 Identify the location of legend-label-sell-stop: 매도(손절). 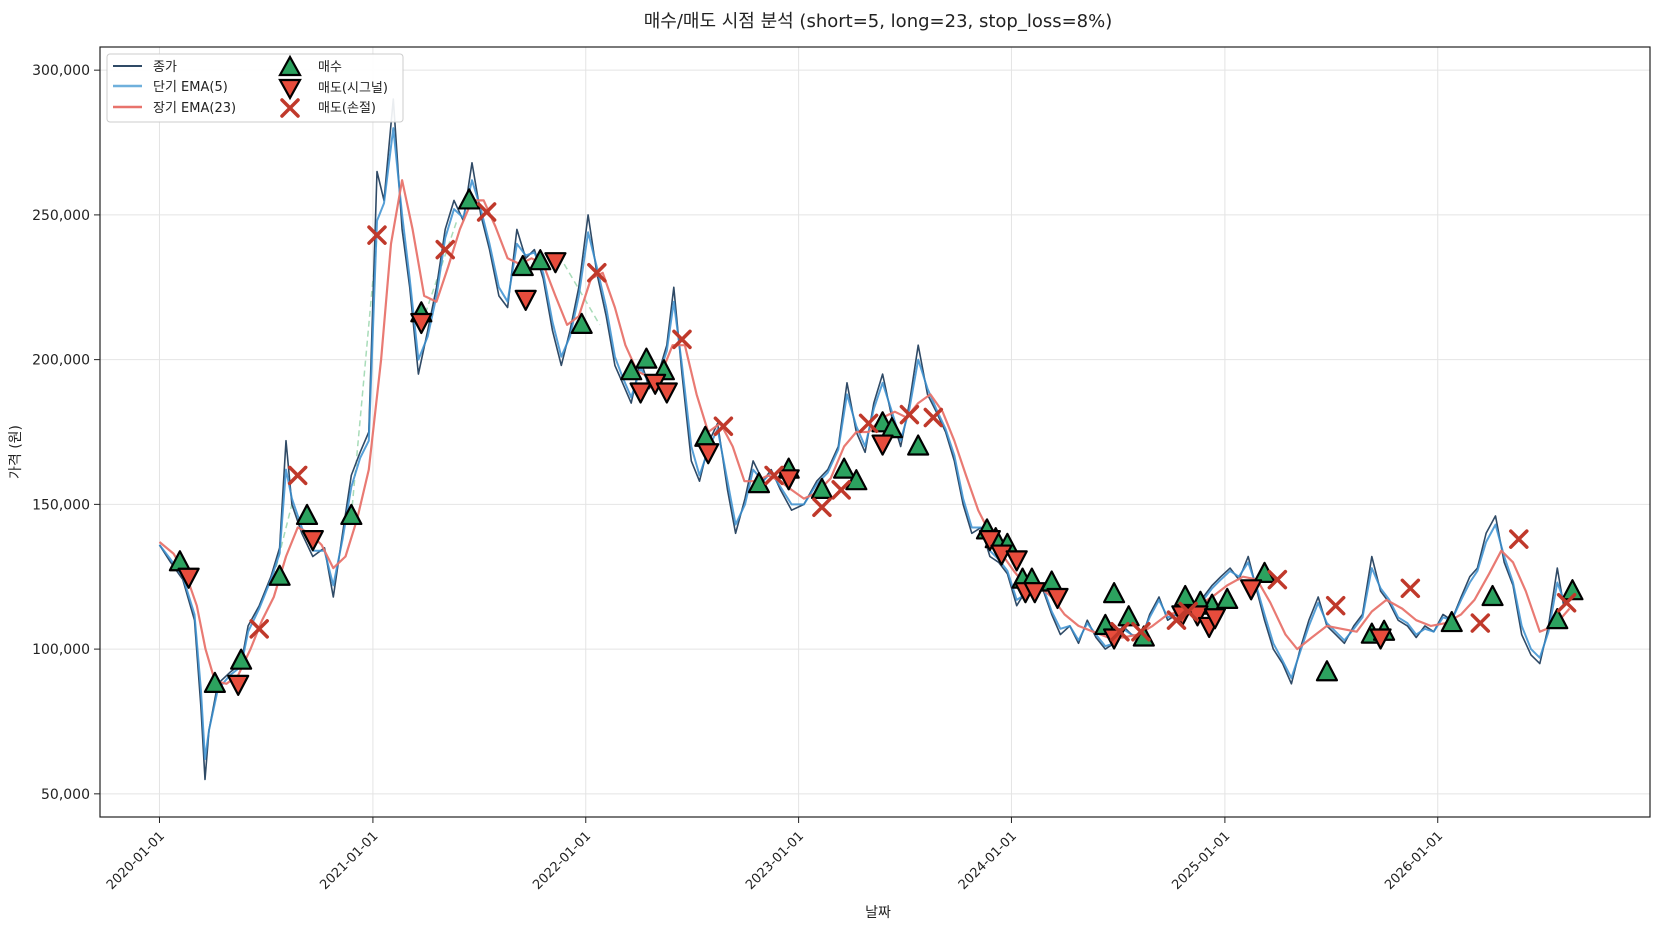
(347, 108).